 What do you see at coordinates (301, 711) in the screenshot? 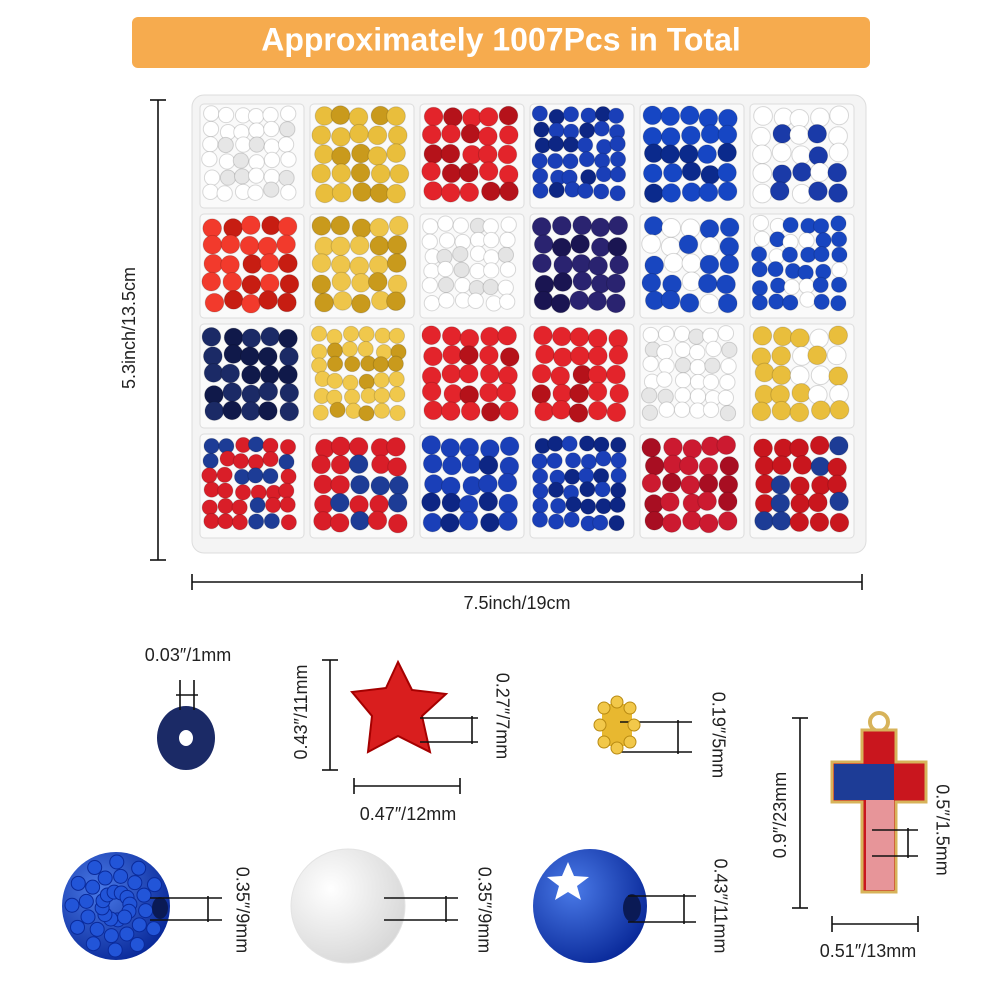
I see `star-height-label: 0.43″/11mm` at bounding box center [301, 711].